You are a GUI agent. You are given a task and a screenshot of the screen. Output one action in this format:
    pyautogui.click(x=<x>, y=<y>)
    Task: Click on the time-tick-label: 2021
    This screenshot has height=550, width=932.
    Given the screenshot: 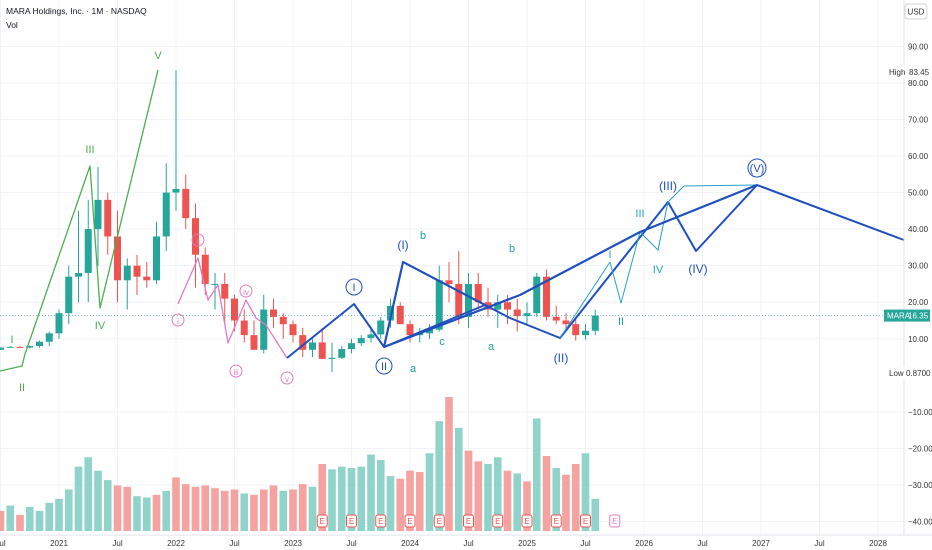 What is the action you would take?
    pyautogui.click(x=59, y=543)
    